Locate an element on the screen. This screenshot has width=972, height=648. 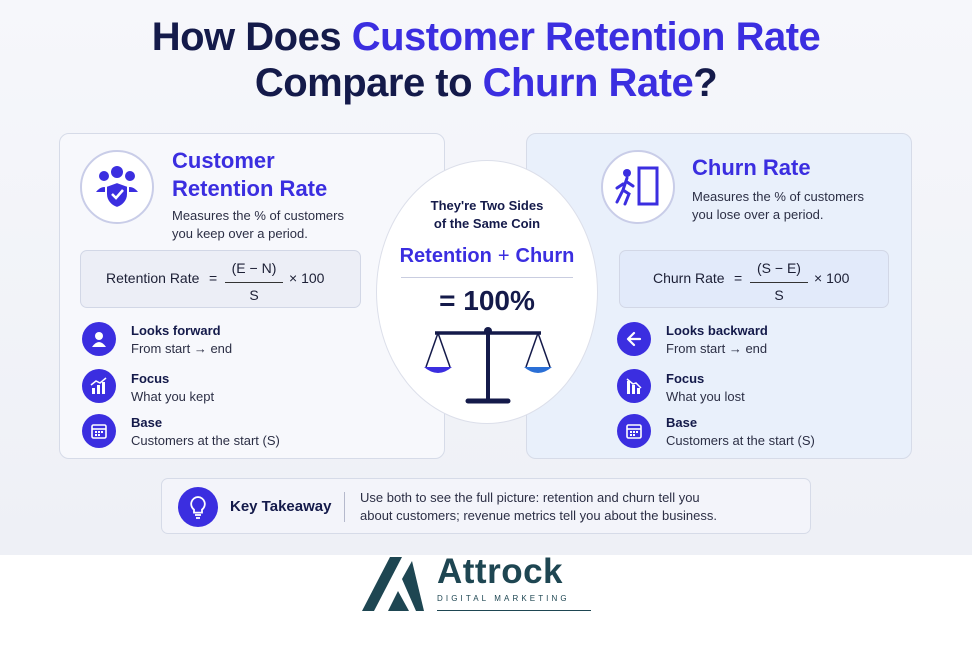
arrow-left-icon is located at coordinates (634, 339).